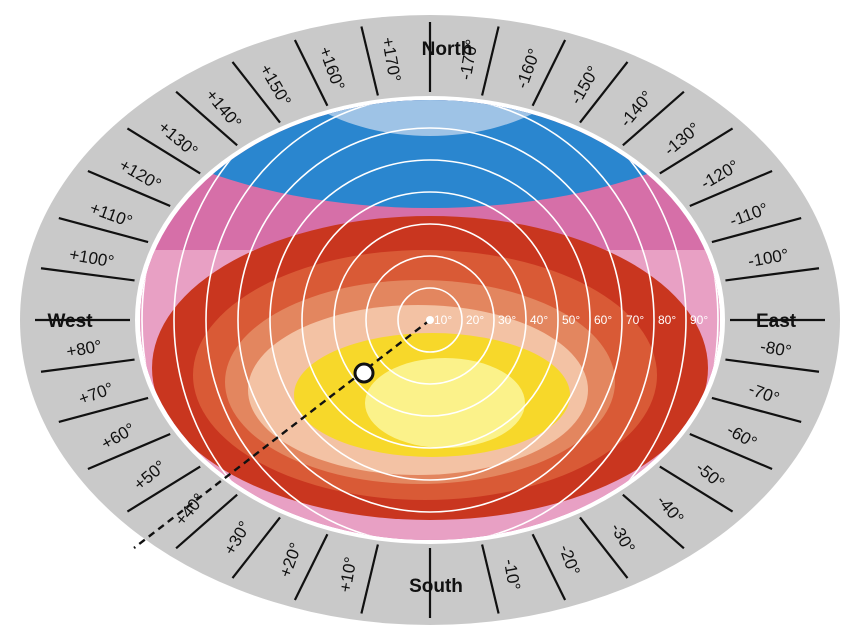 The height and width of the screenshot is (633, 846). I want to click on label-north: North, so click(447, 49).